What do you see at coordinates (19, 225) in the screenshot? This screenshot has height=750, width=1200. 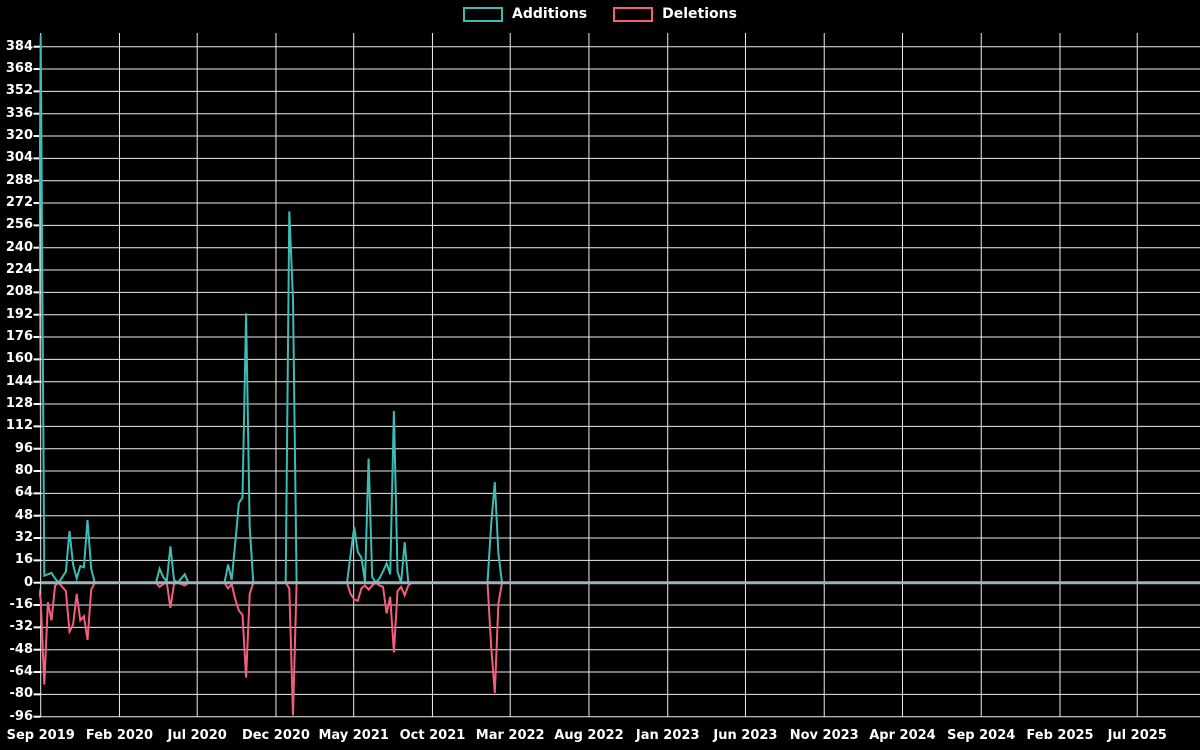 I see `y-tick-label: 256` at bounding box center [19, 225].